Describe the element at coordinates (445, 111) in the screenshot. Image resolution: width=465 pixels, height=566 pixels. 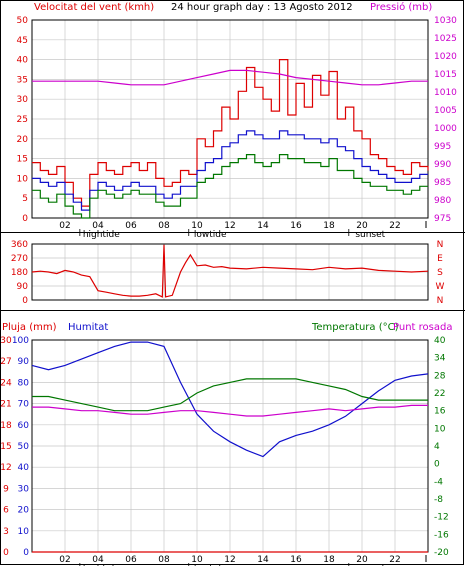
I see `y-right-tick-label: 1005` at that location.